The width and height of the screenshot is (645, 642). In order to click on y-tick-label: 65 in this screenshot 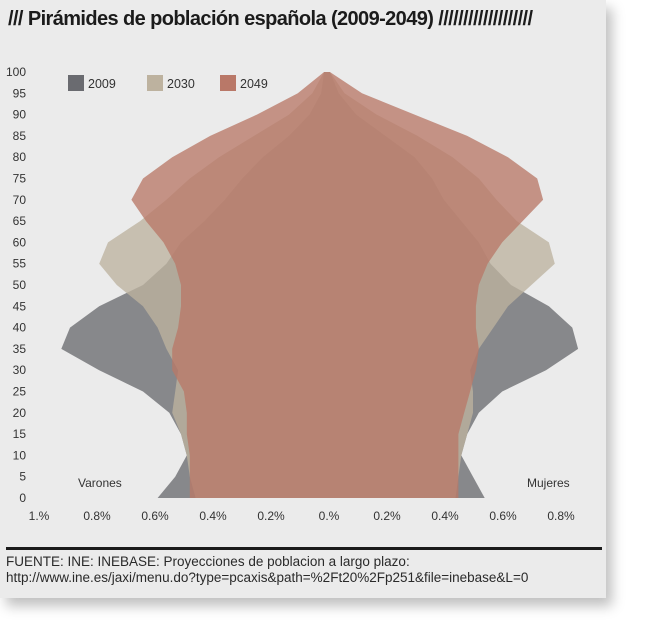, I will do `click(20, 221)`.